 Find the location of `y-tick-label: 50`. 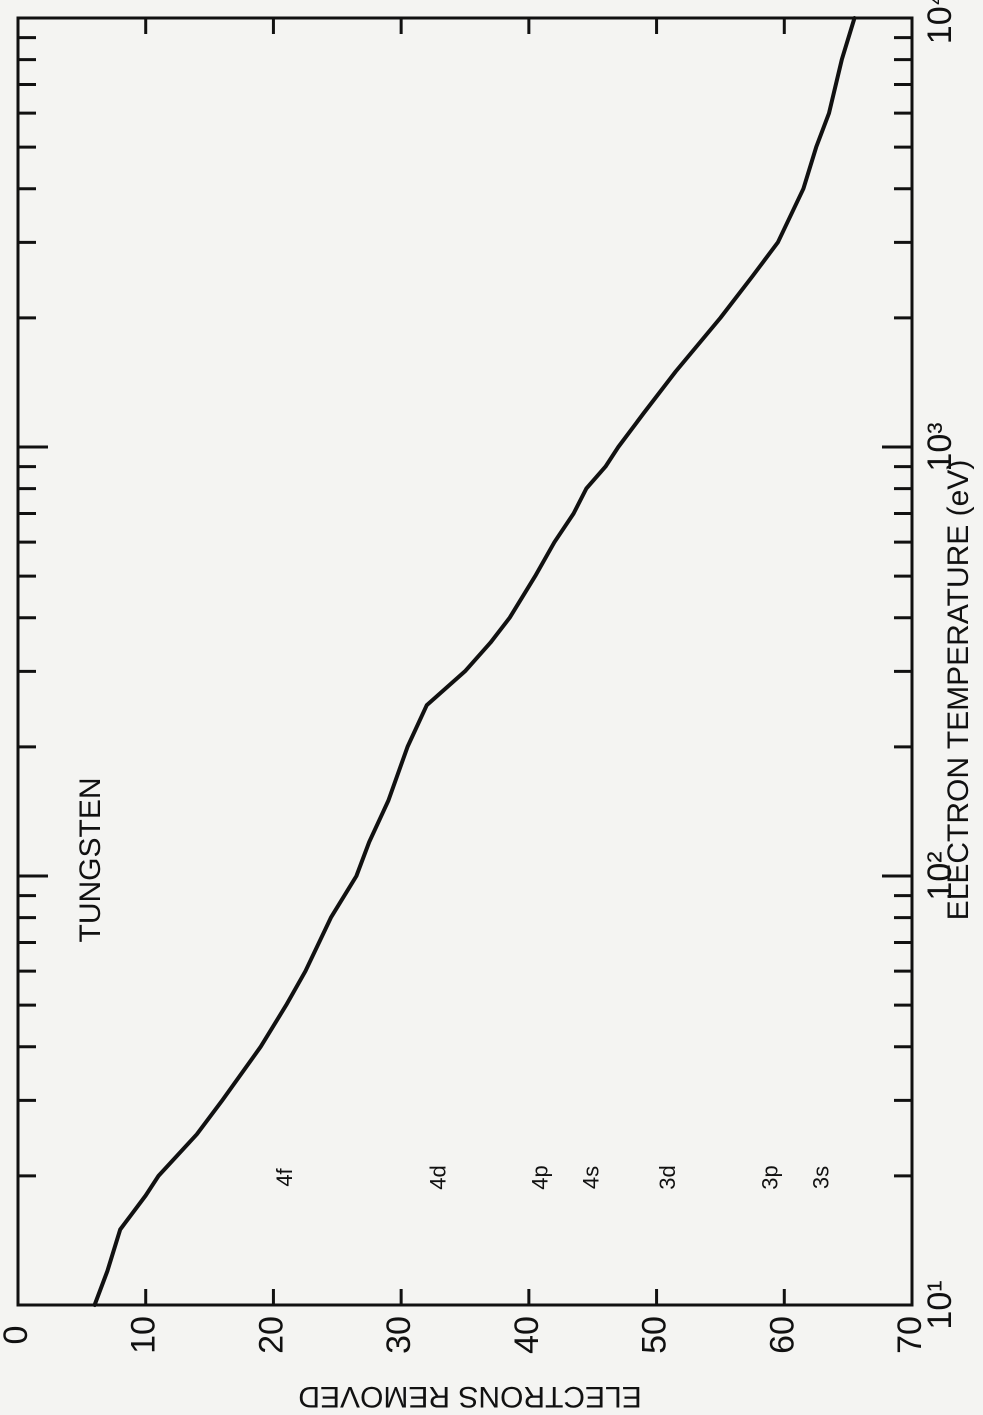

y-tick-label: 50 is located at coordinates (655, 1335).